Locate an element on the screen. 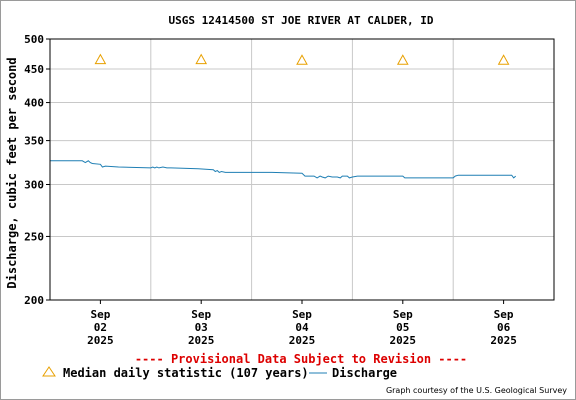  y-tick-label: 500 is located at coordinates (34, 39).